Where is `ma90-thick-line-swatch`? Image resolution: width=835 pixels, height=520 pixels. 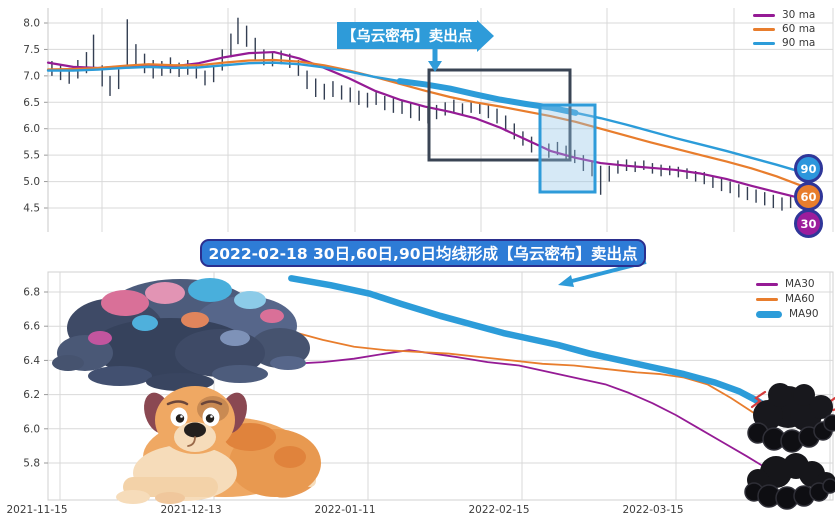 ma90-thick-line-swatch is located at coordinates (769, 314).